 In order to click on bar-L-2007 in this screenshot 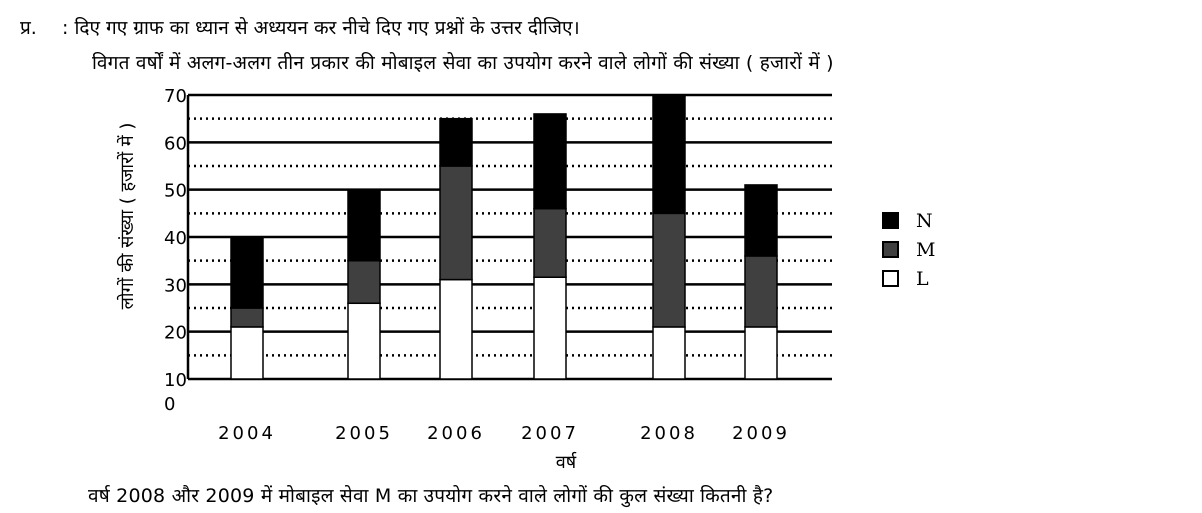, I will do `click(550, 328)`.